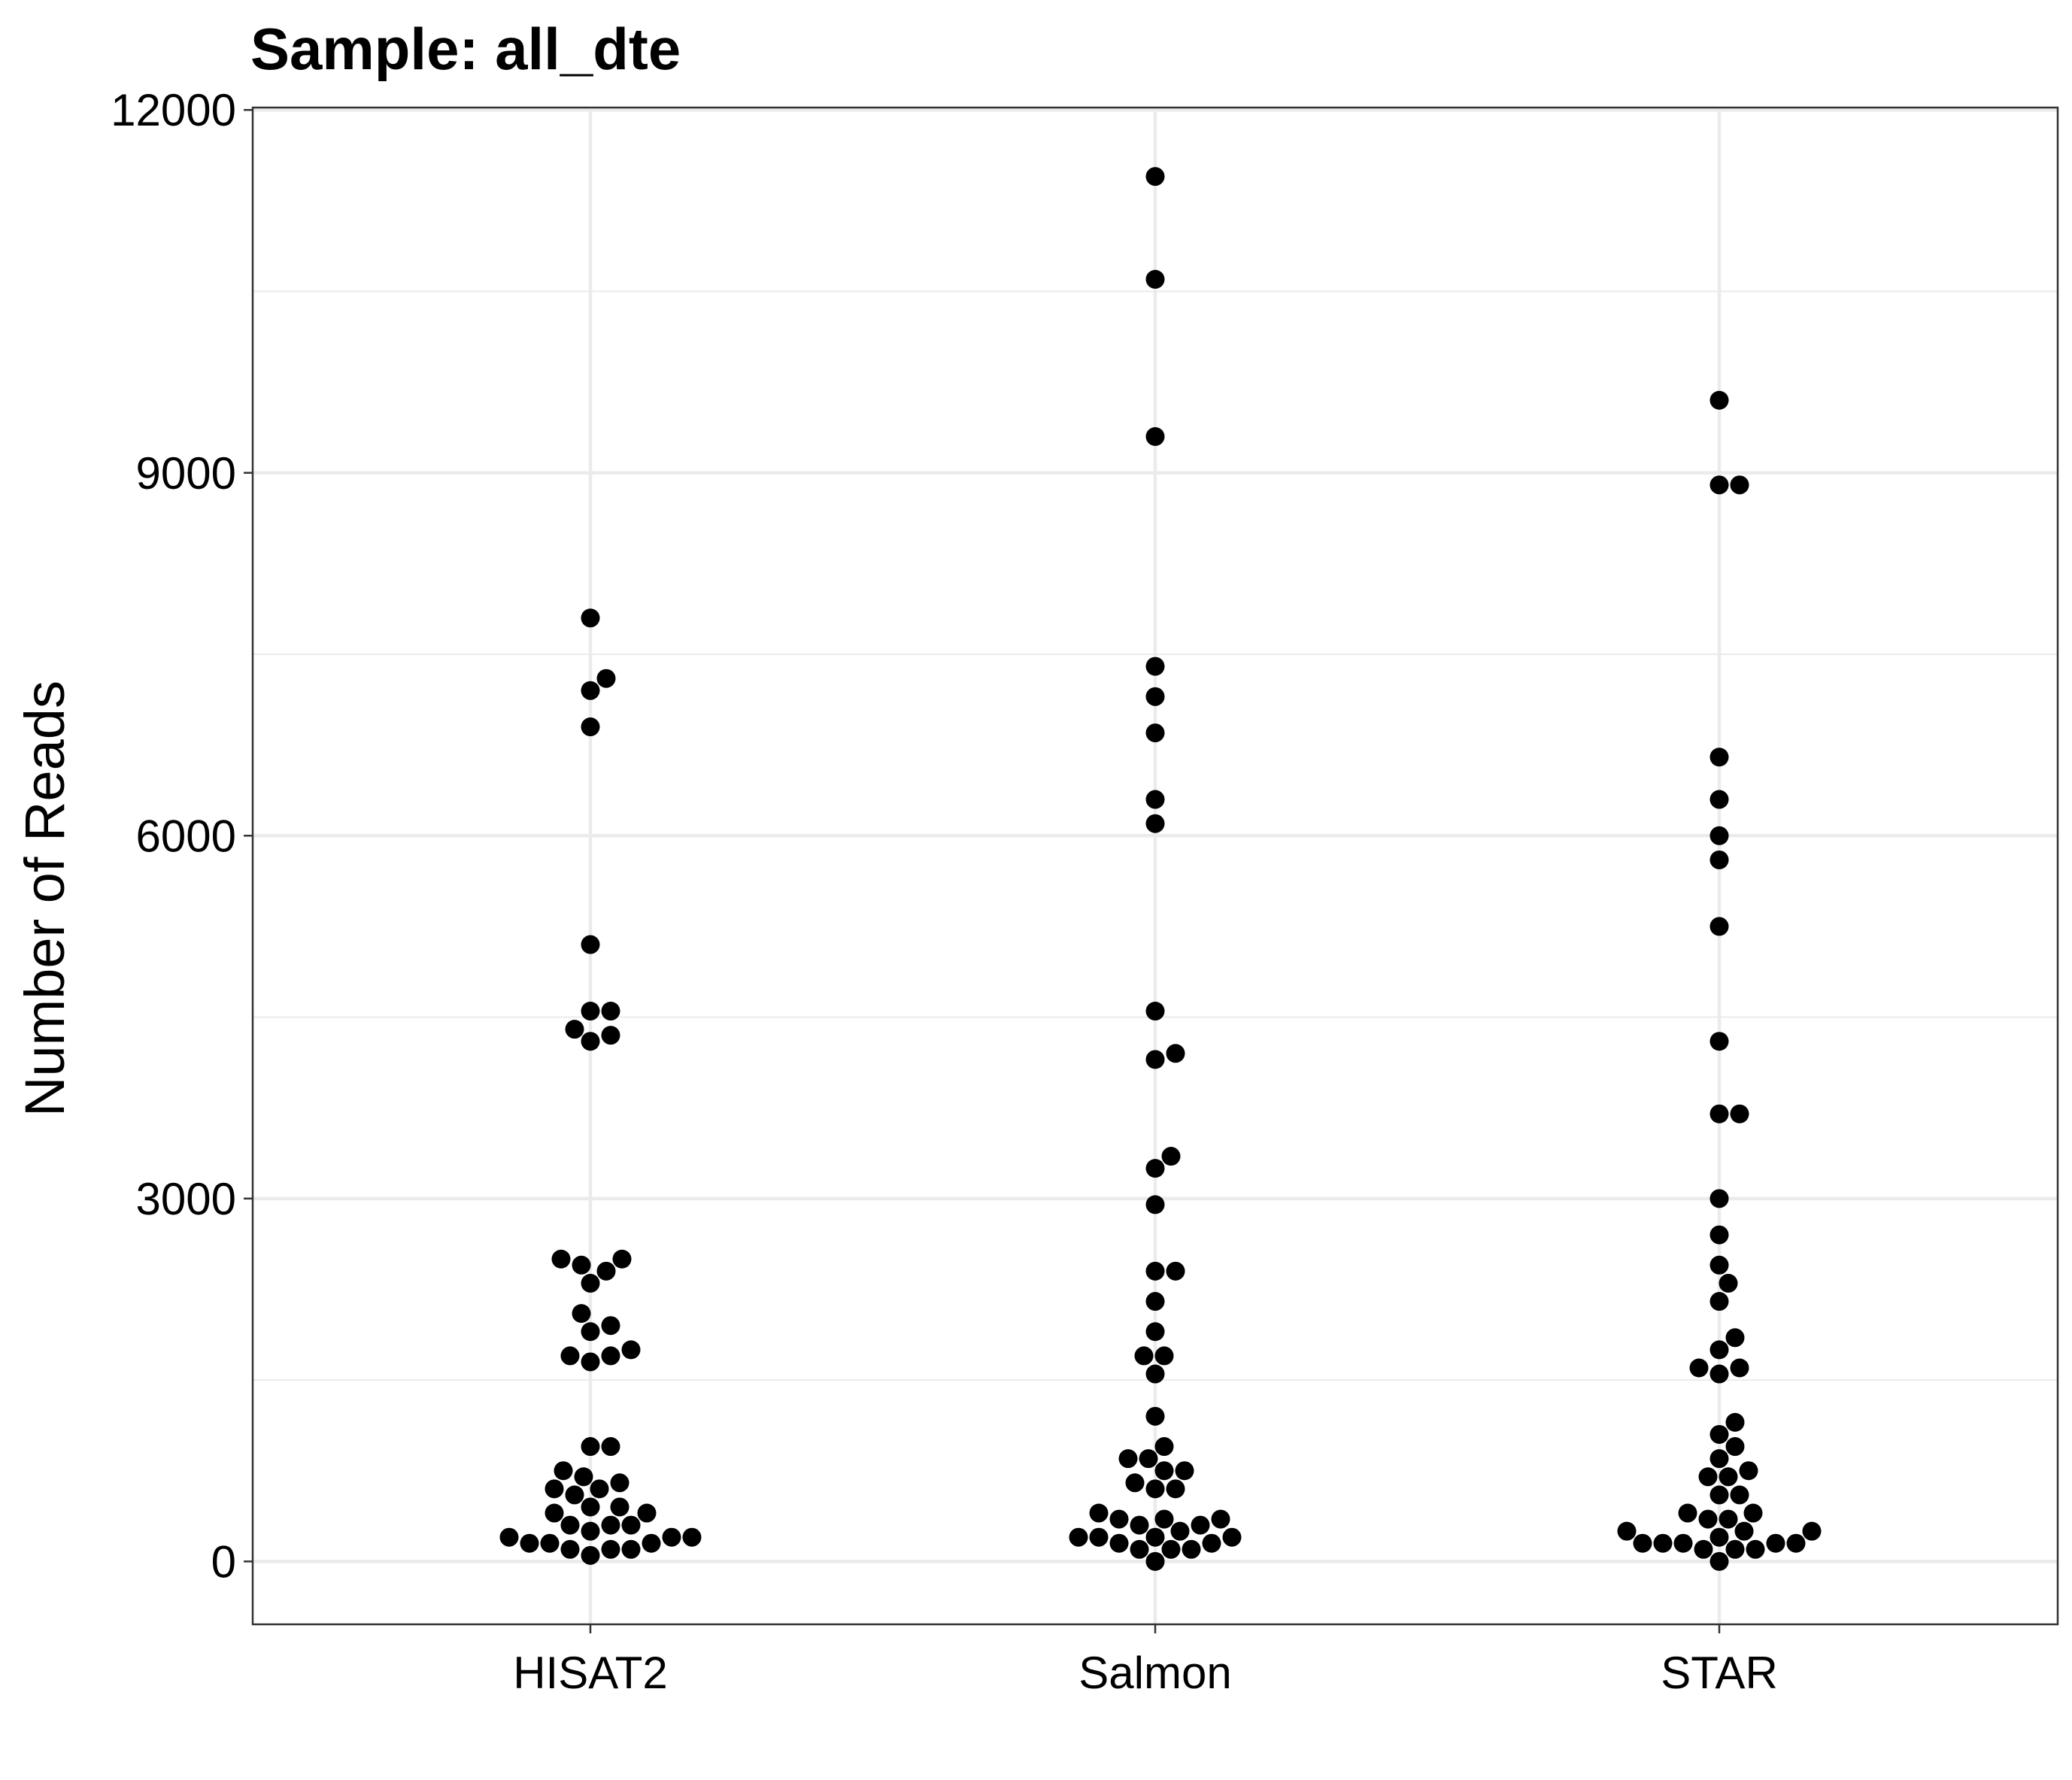 Image resolution: width=2072 pixels, height=1780 pixels. Describe the element at coordinates (1719, 1673) in the screenshot. I see `x-tick-label: STAR` at that location.